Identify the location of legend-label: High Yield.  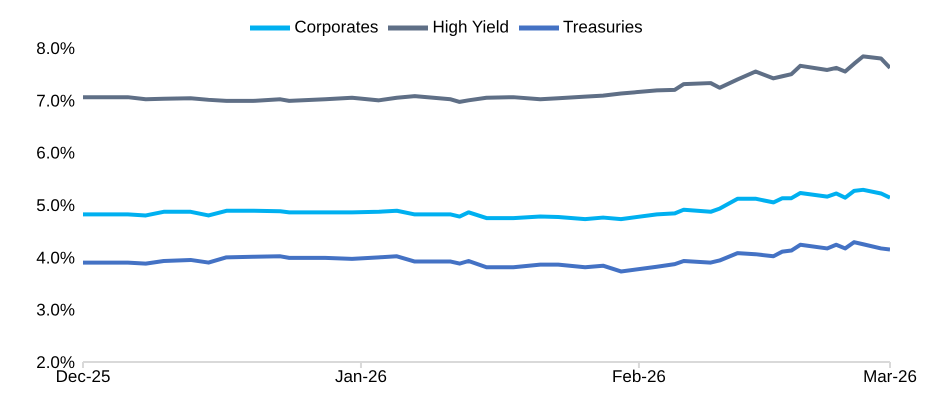
(470, 26).